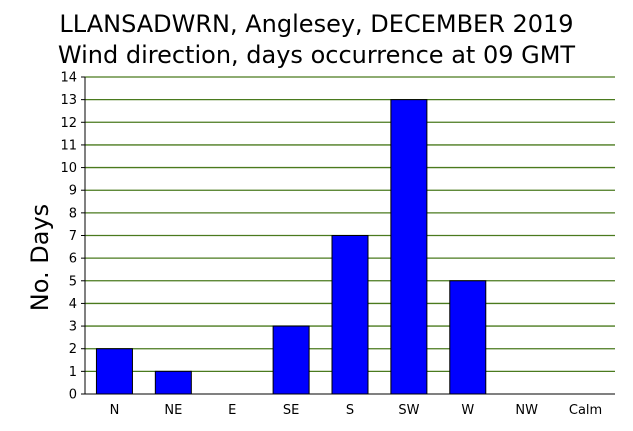  I want to click on y-tick-label: 7, so click(73, 236).